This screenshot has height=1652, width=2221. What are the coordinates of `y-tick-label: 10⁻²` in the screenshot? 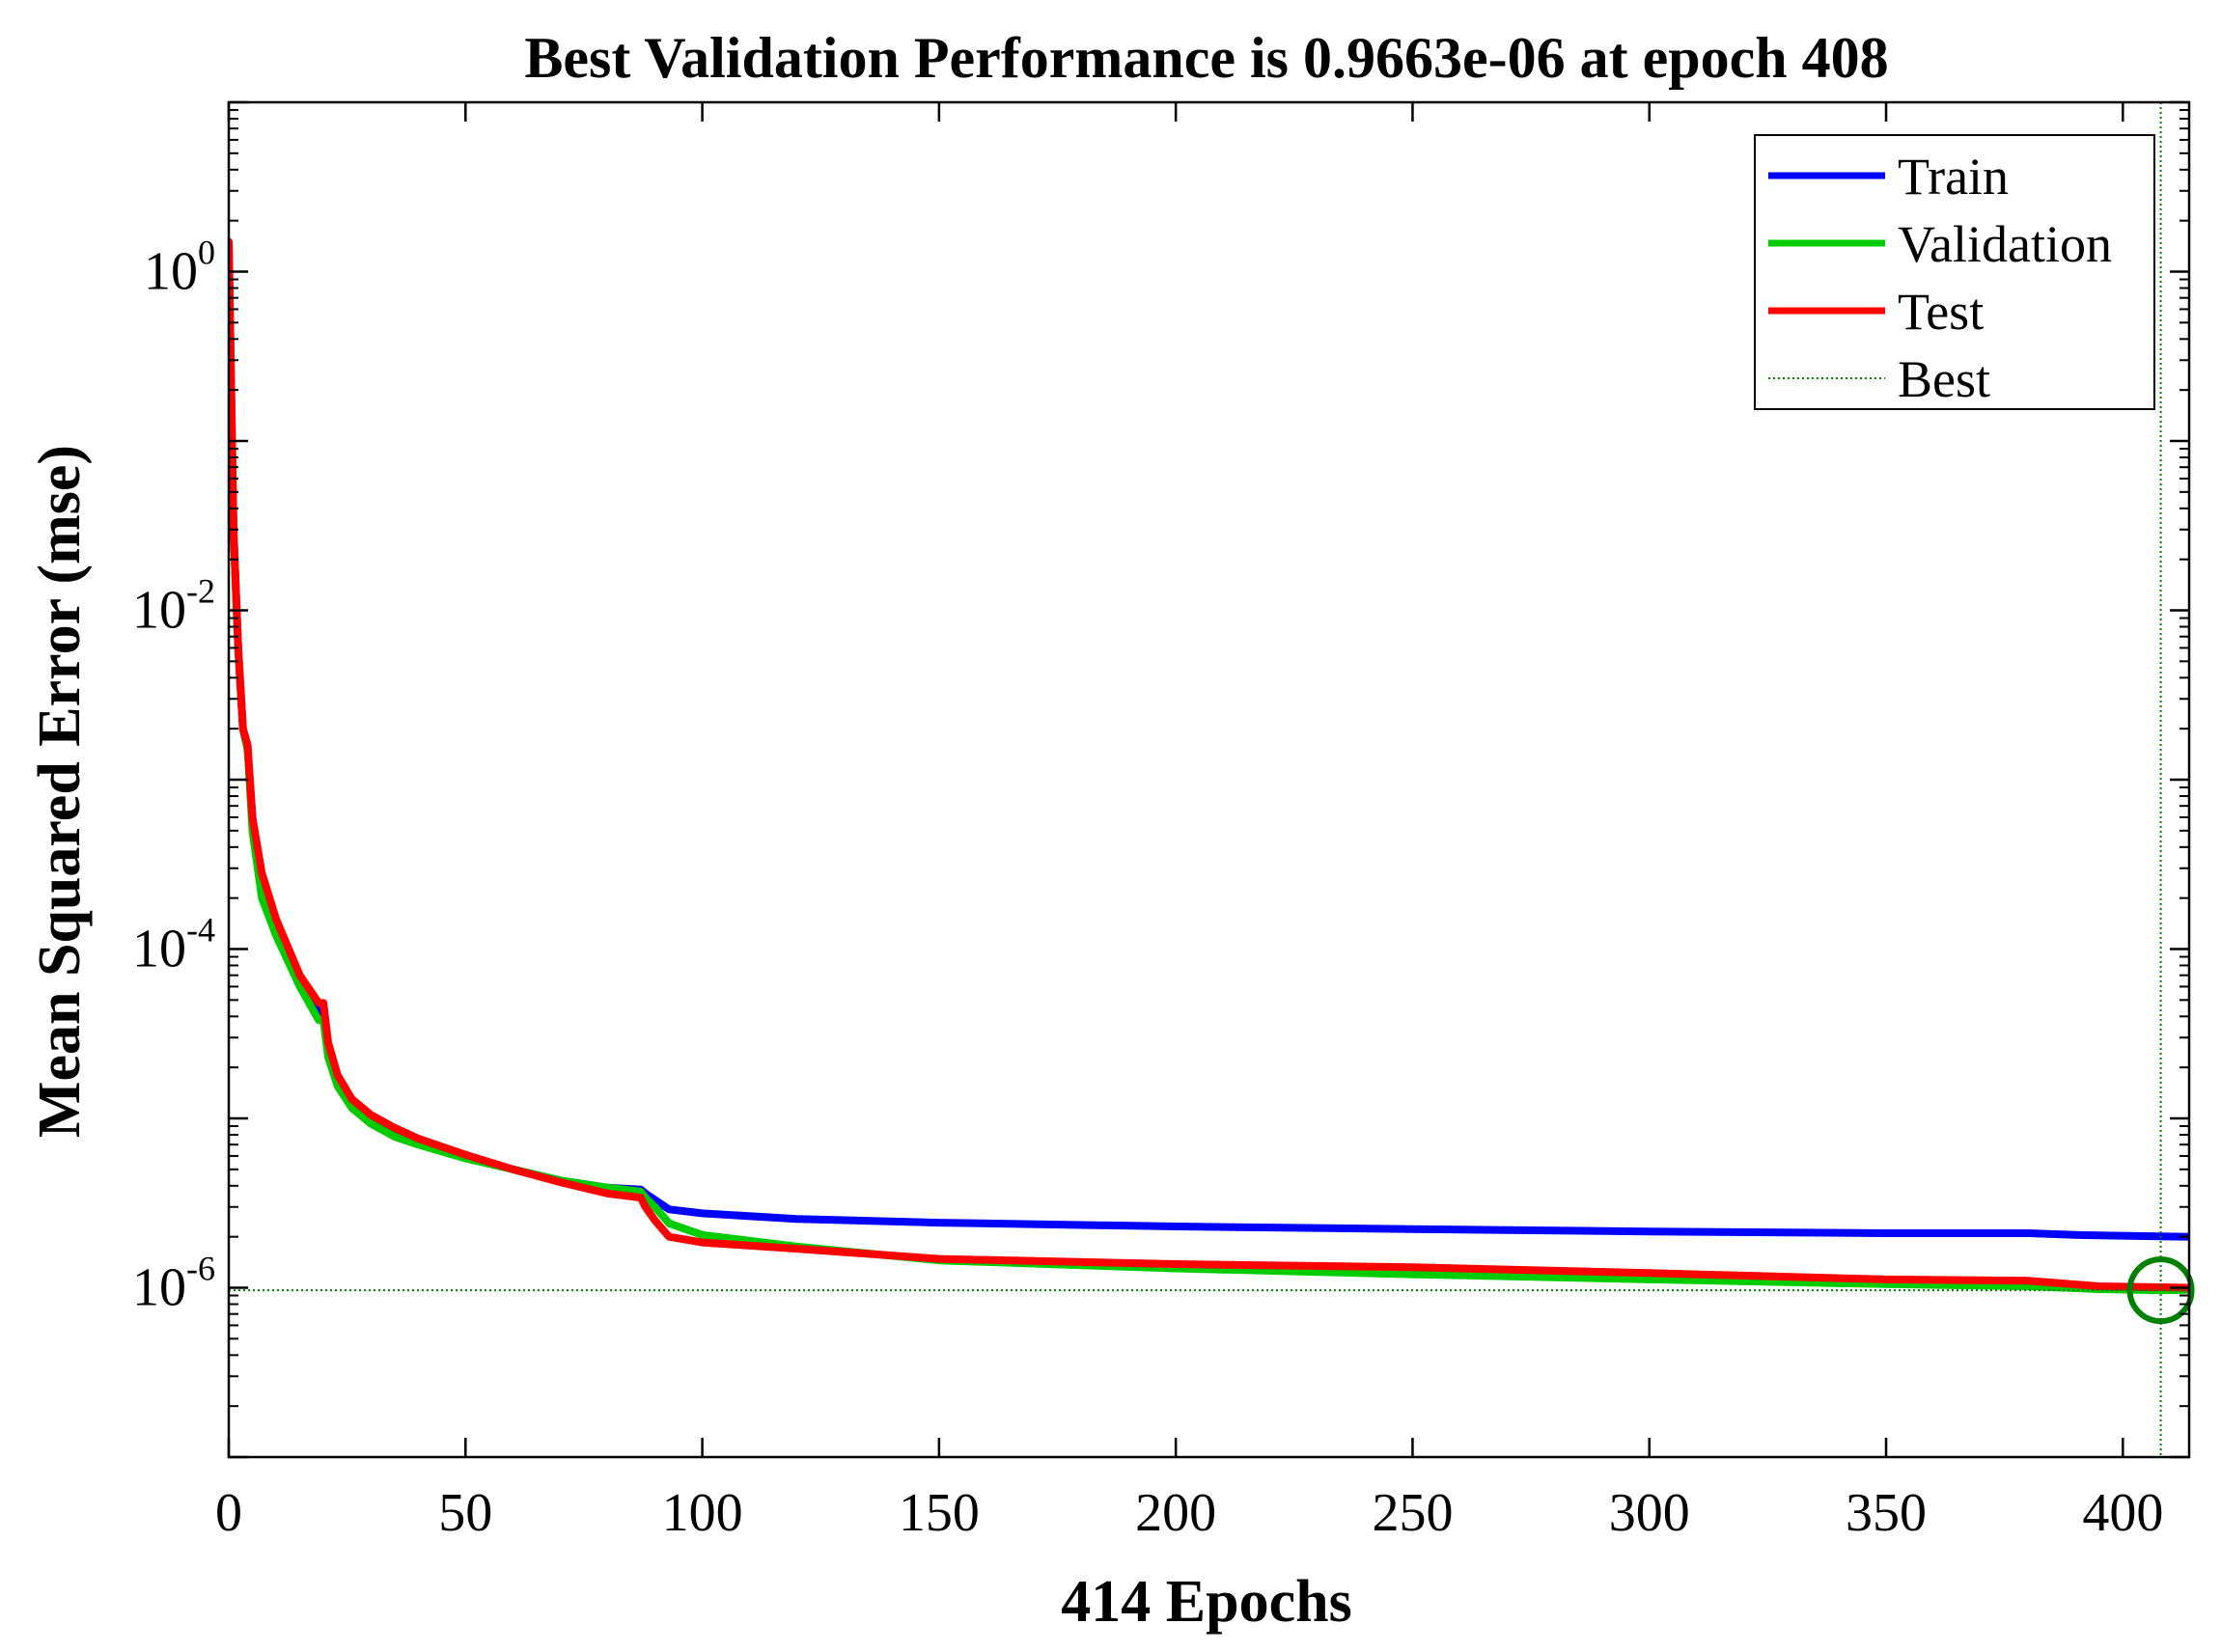 It's located at (173, 606).